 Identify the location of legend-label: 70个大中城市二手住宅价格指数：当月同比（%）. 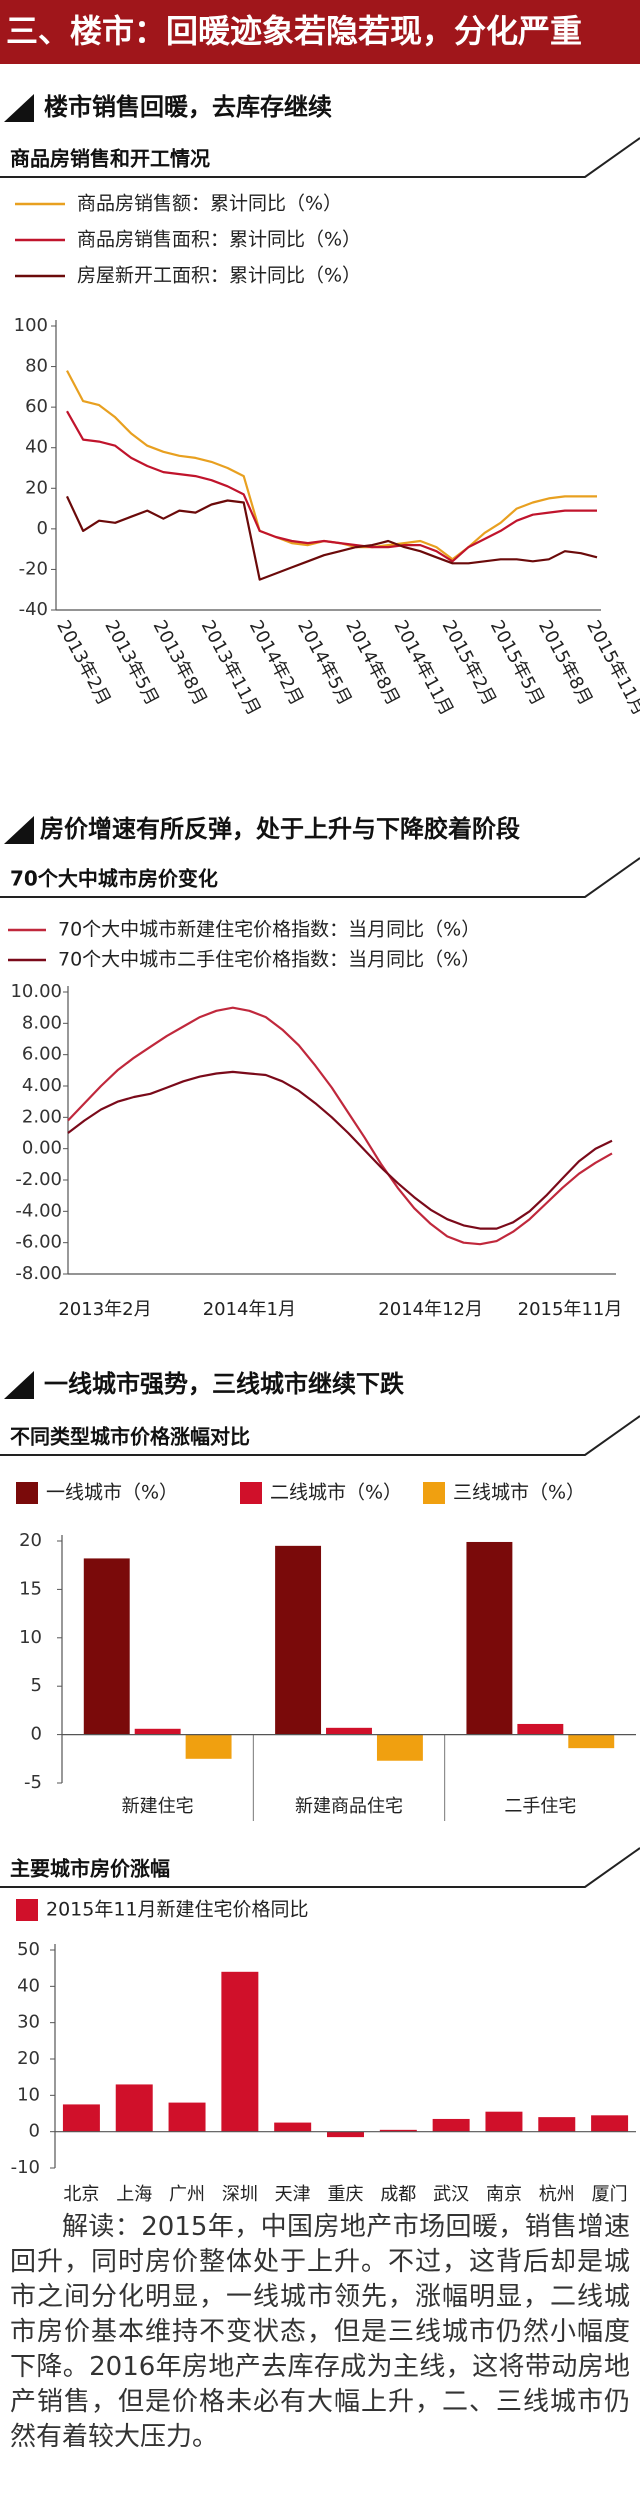
(269, 960).